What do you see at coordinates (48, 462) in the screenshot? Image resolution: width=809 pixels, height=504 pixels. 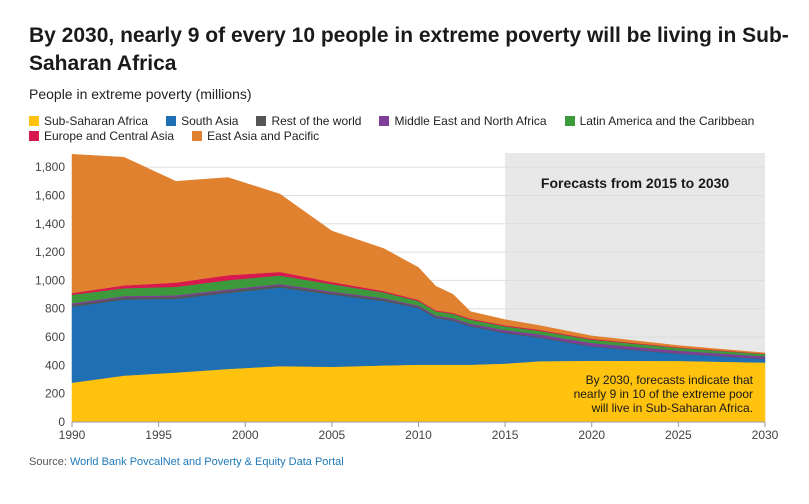 I see `source-label: Source:` at bounding box center [48, 462].